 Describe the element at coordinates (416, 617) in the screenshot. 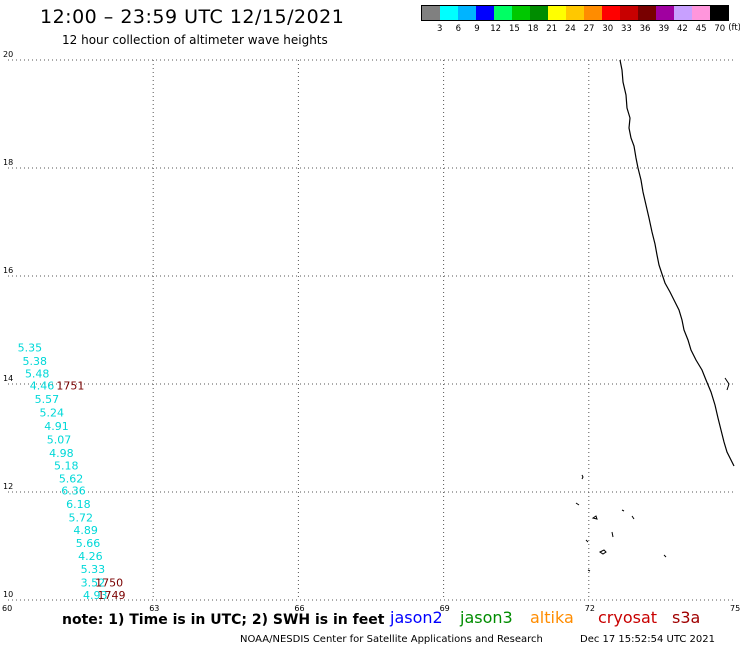

I see `satellite-jason2: jason2` at that location.